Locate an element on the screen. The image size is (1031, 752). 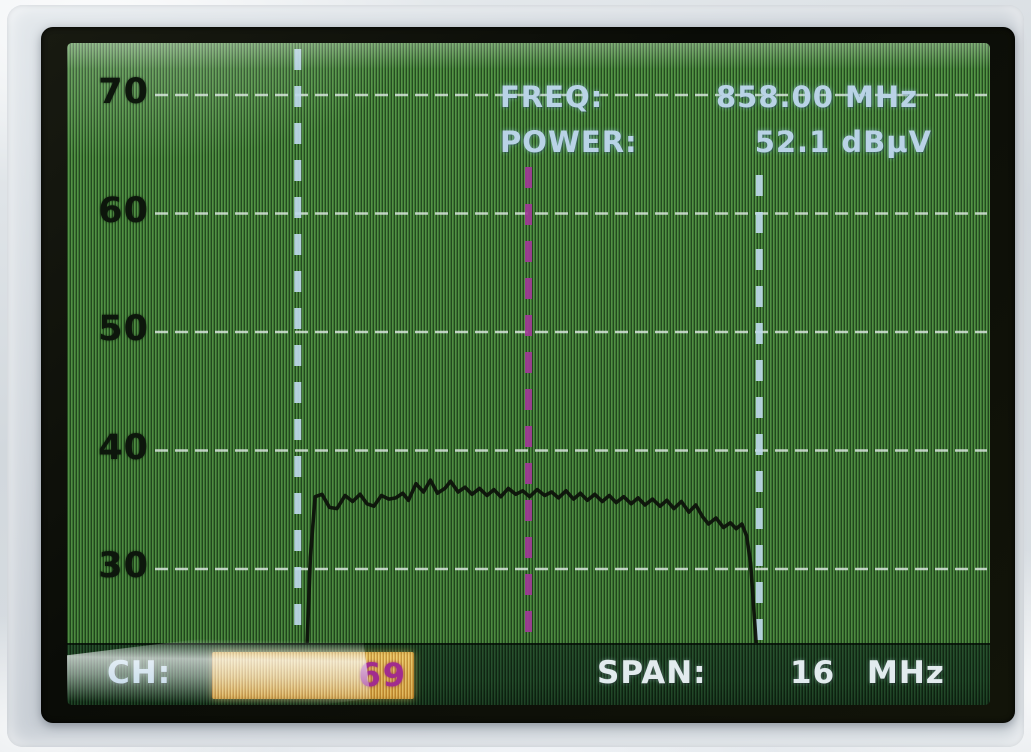
spectrum-trace is located at coordinates (531, 560).